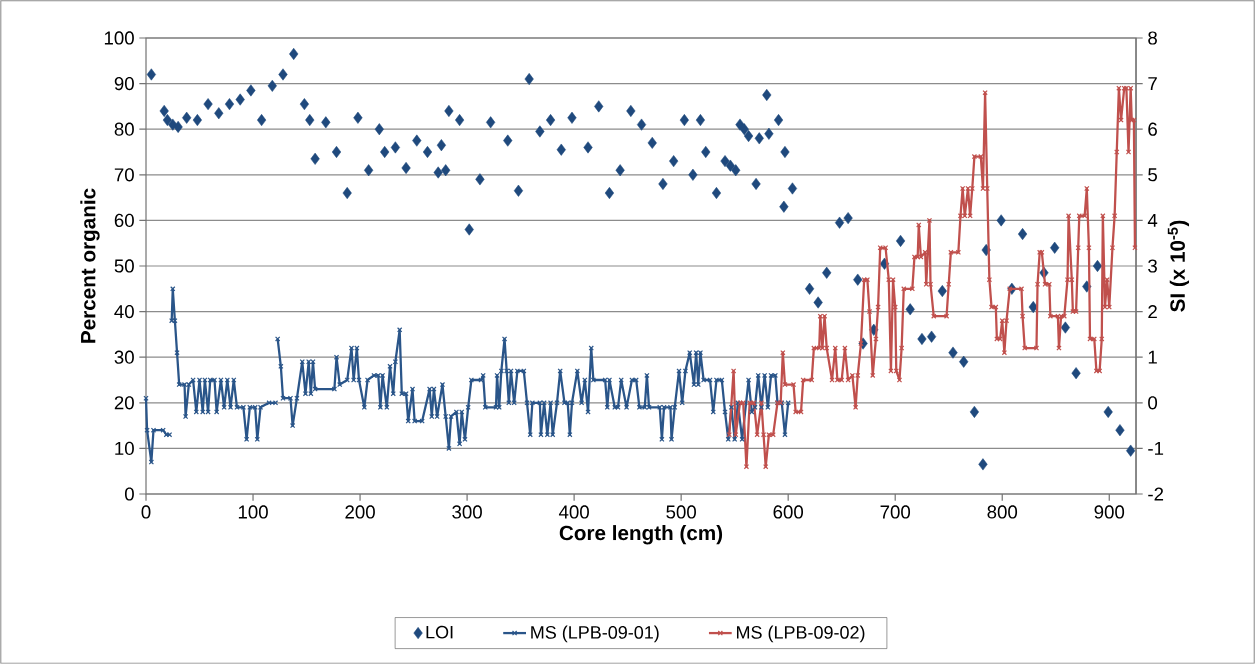 The height and width of the screenshot is (664, 1255). What do you see at coordinates (90, 265) in the screenshot?
I see `y-axis-title: Percent organic` at bounding box center [90, 265].